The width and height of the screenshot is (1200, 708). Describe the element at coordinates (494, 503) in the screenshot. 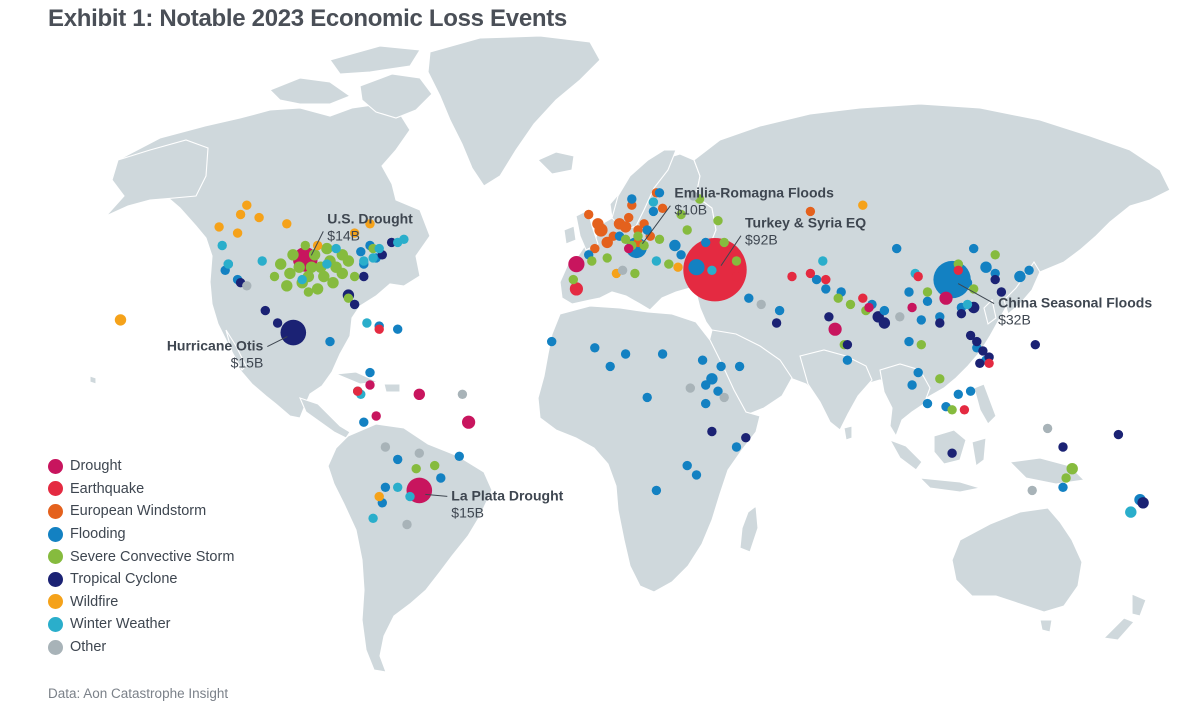

I see `callout-la-plata-drought: La Plata Drought$15B` at that location.